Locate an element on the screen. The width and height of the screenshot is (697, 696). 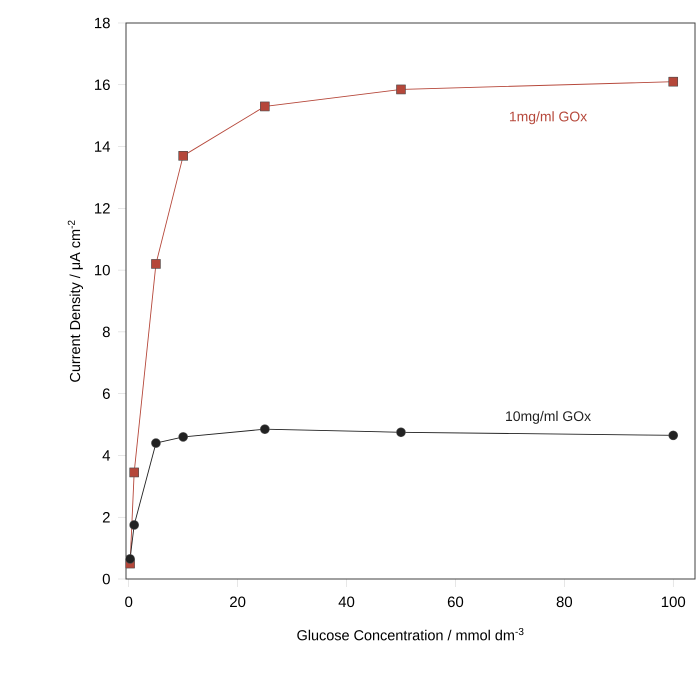
y-axis-title: Current Density / μA cm$^{-2}$ is located at coordinates (76, 301).